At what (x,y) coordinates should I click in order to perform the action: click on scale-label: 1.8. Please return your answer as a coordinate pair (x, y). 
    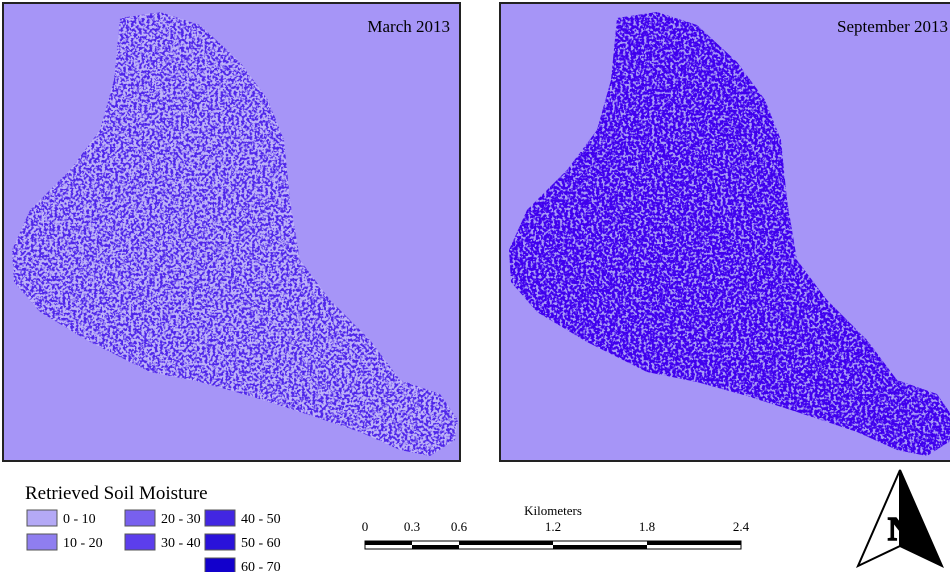
    Looking at the image, I should click on (647, 526).